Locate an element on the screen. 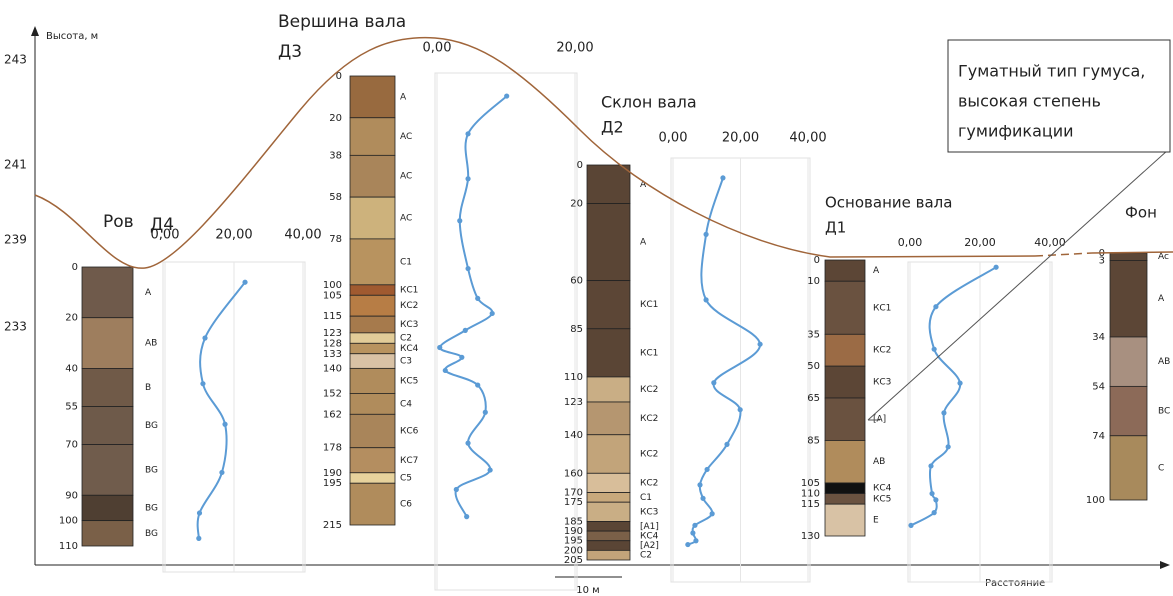  horizon-label: С2 is located at coordinates (646, 556).